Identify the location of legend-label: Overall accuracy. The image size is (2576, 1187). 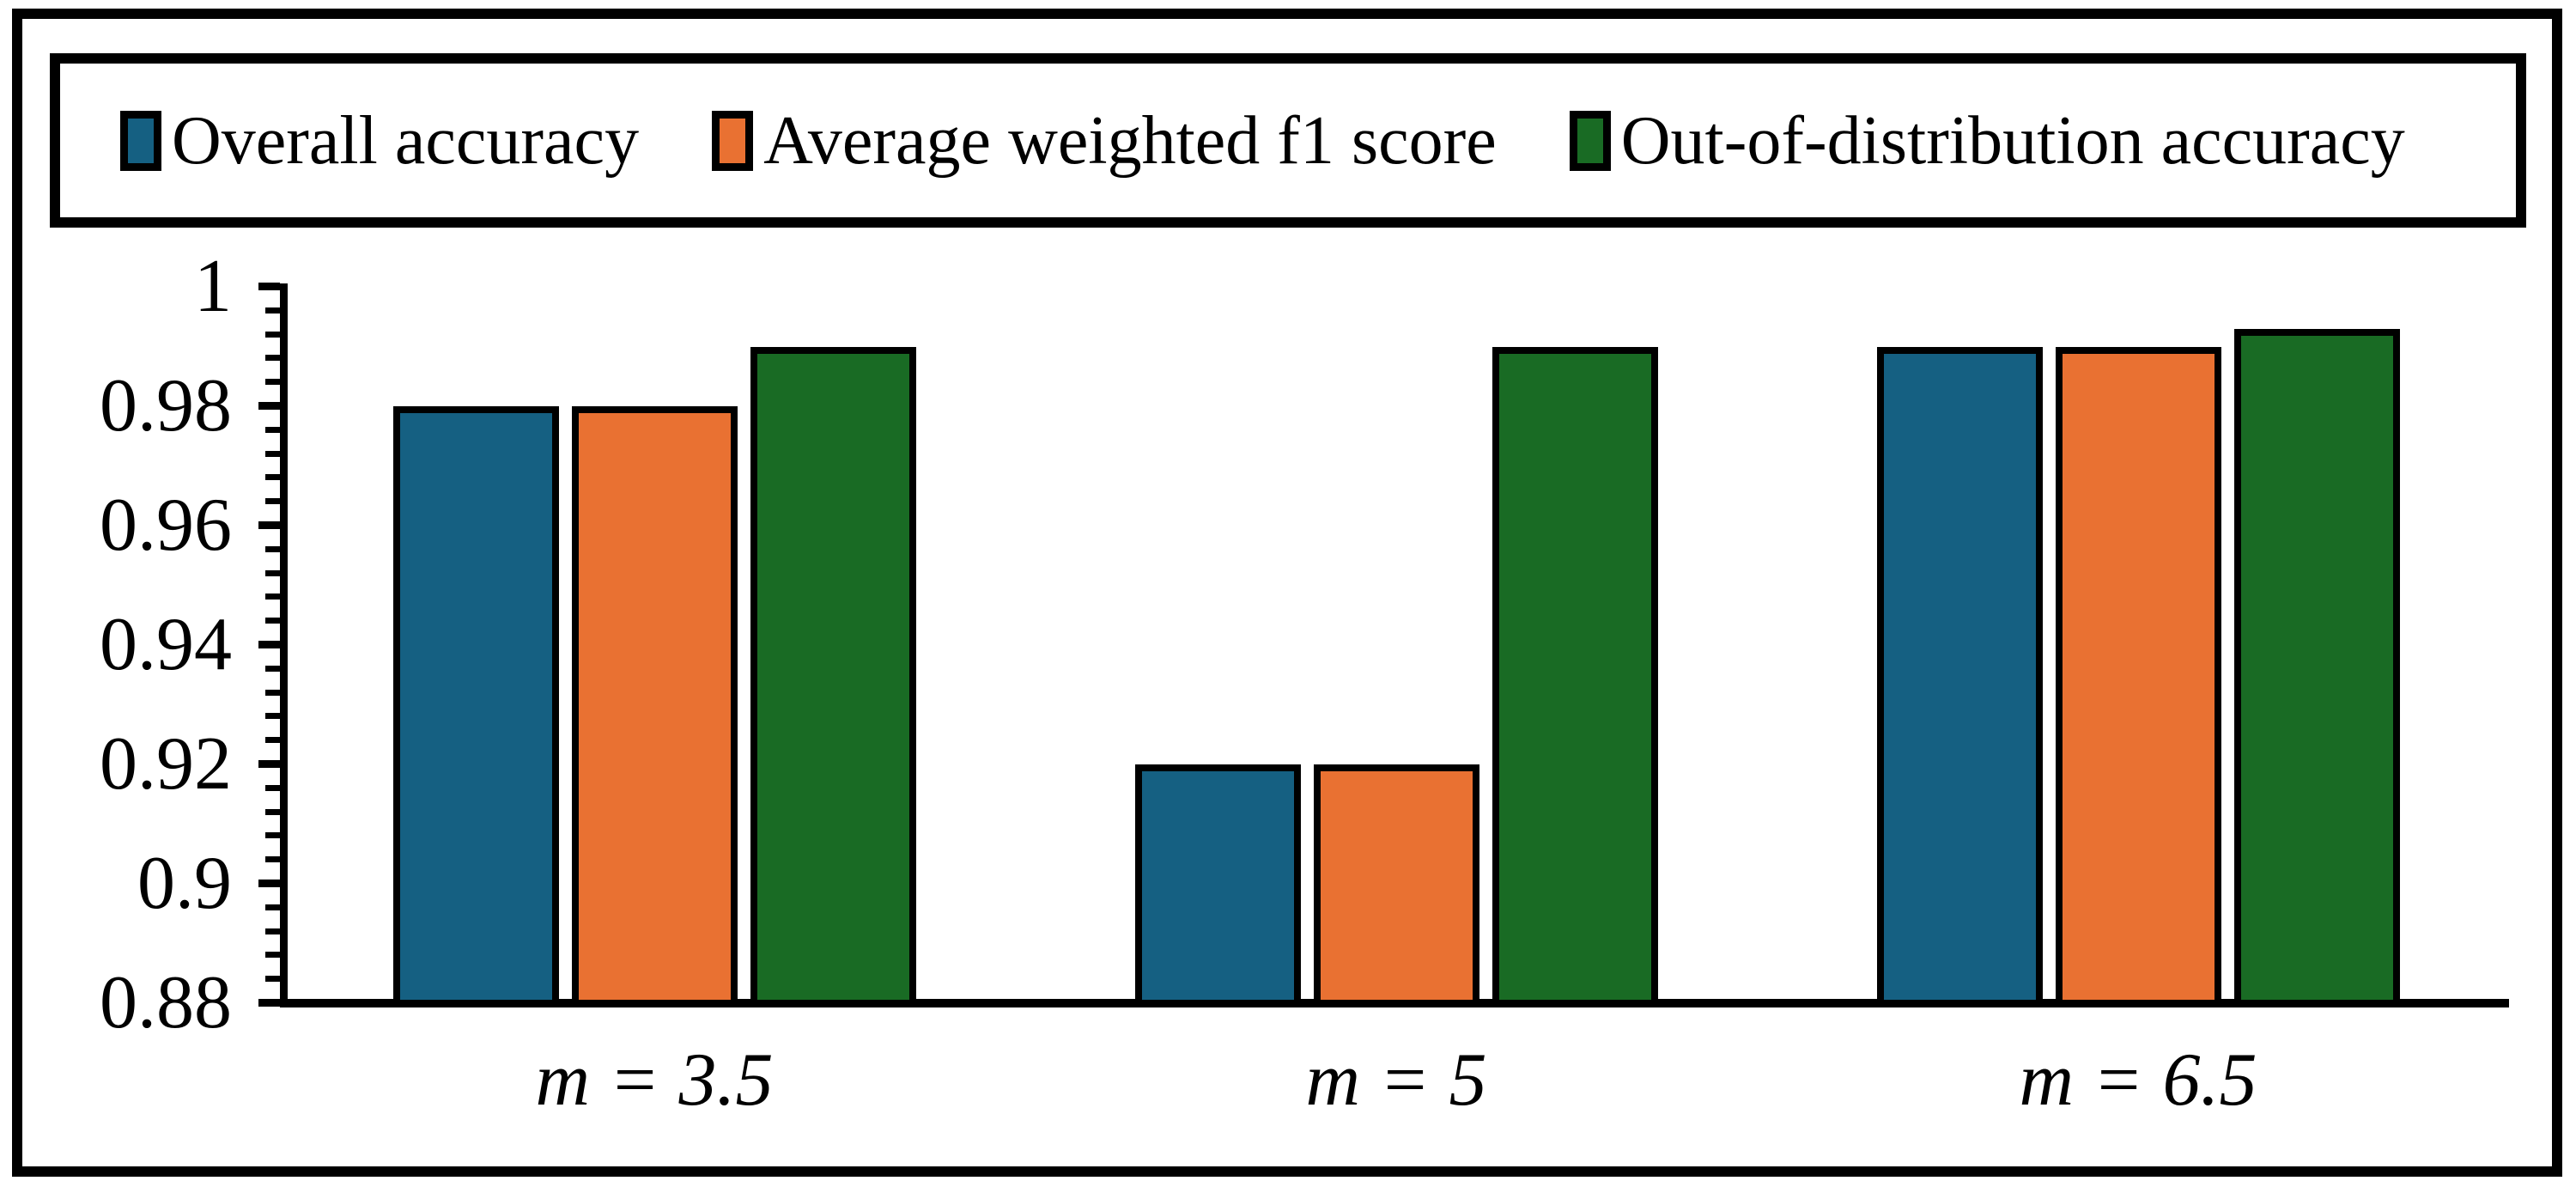
(406, 140).